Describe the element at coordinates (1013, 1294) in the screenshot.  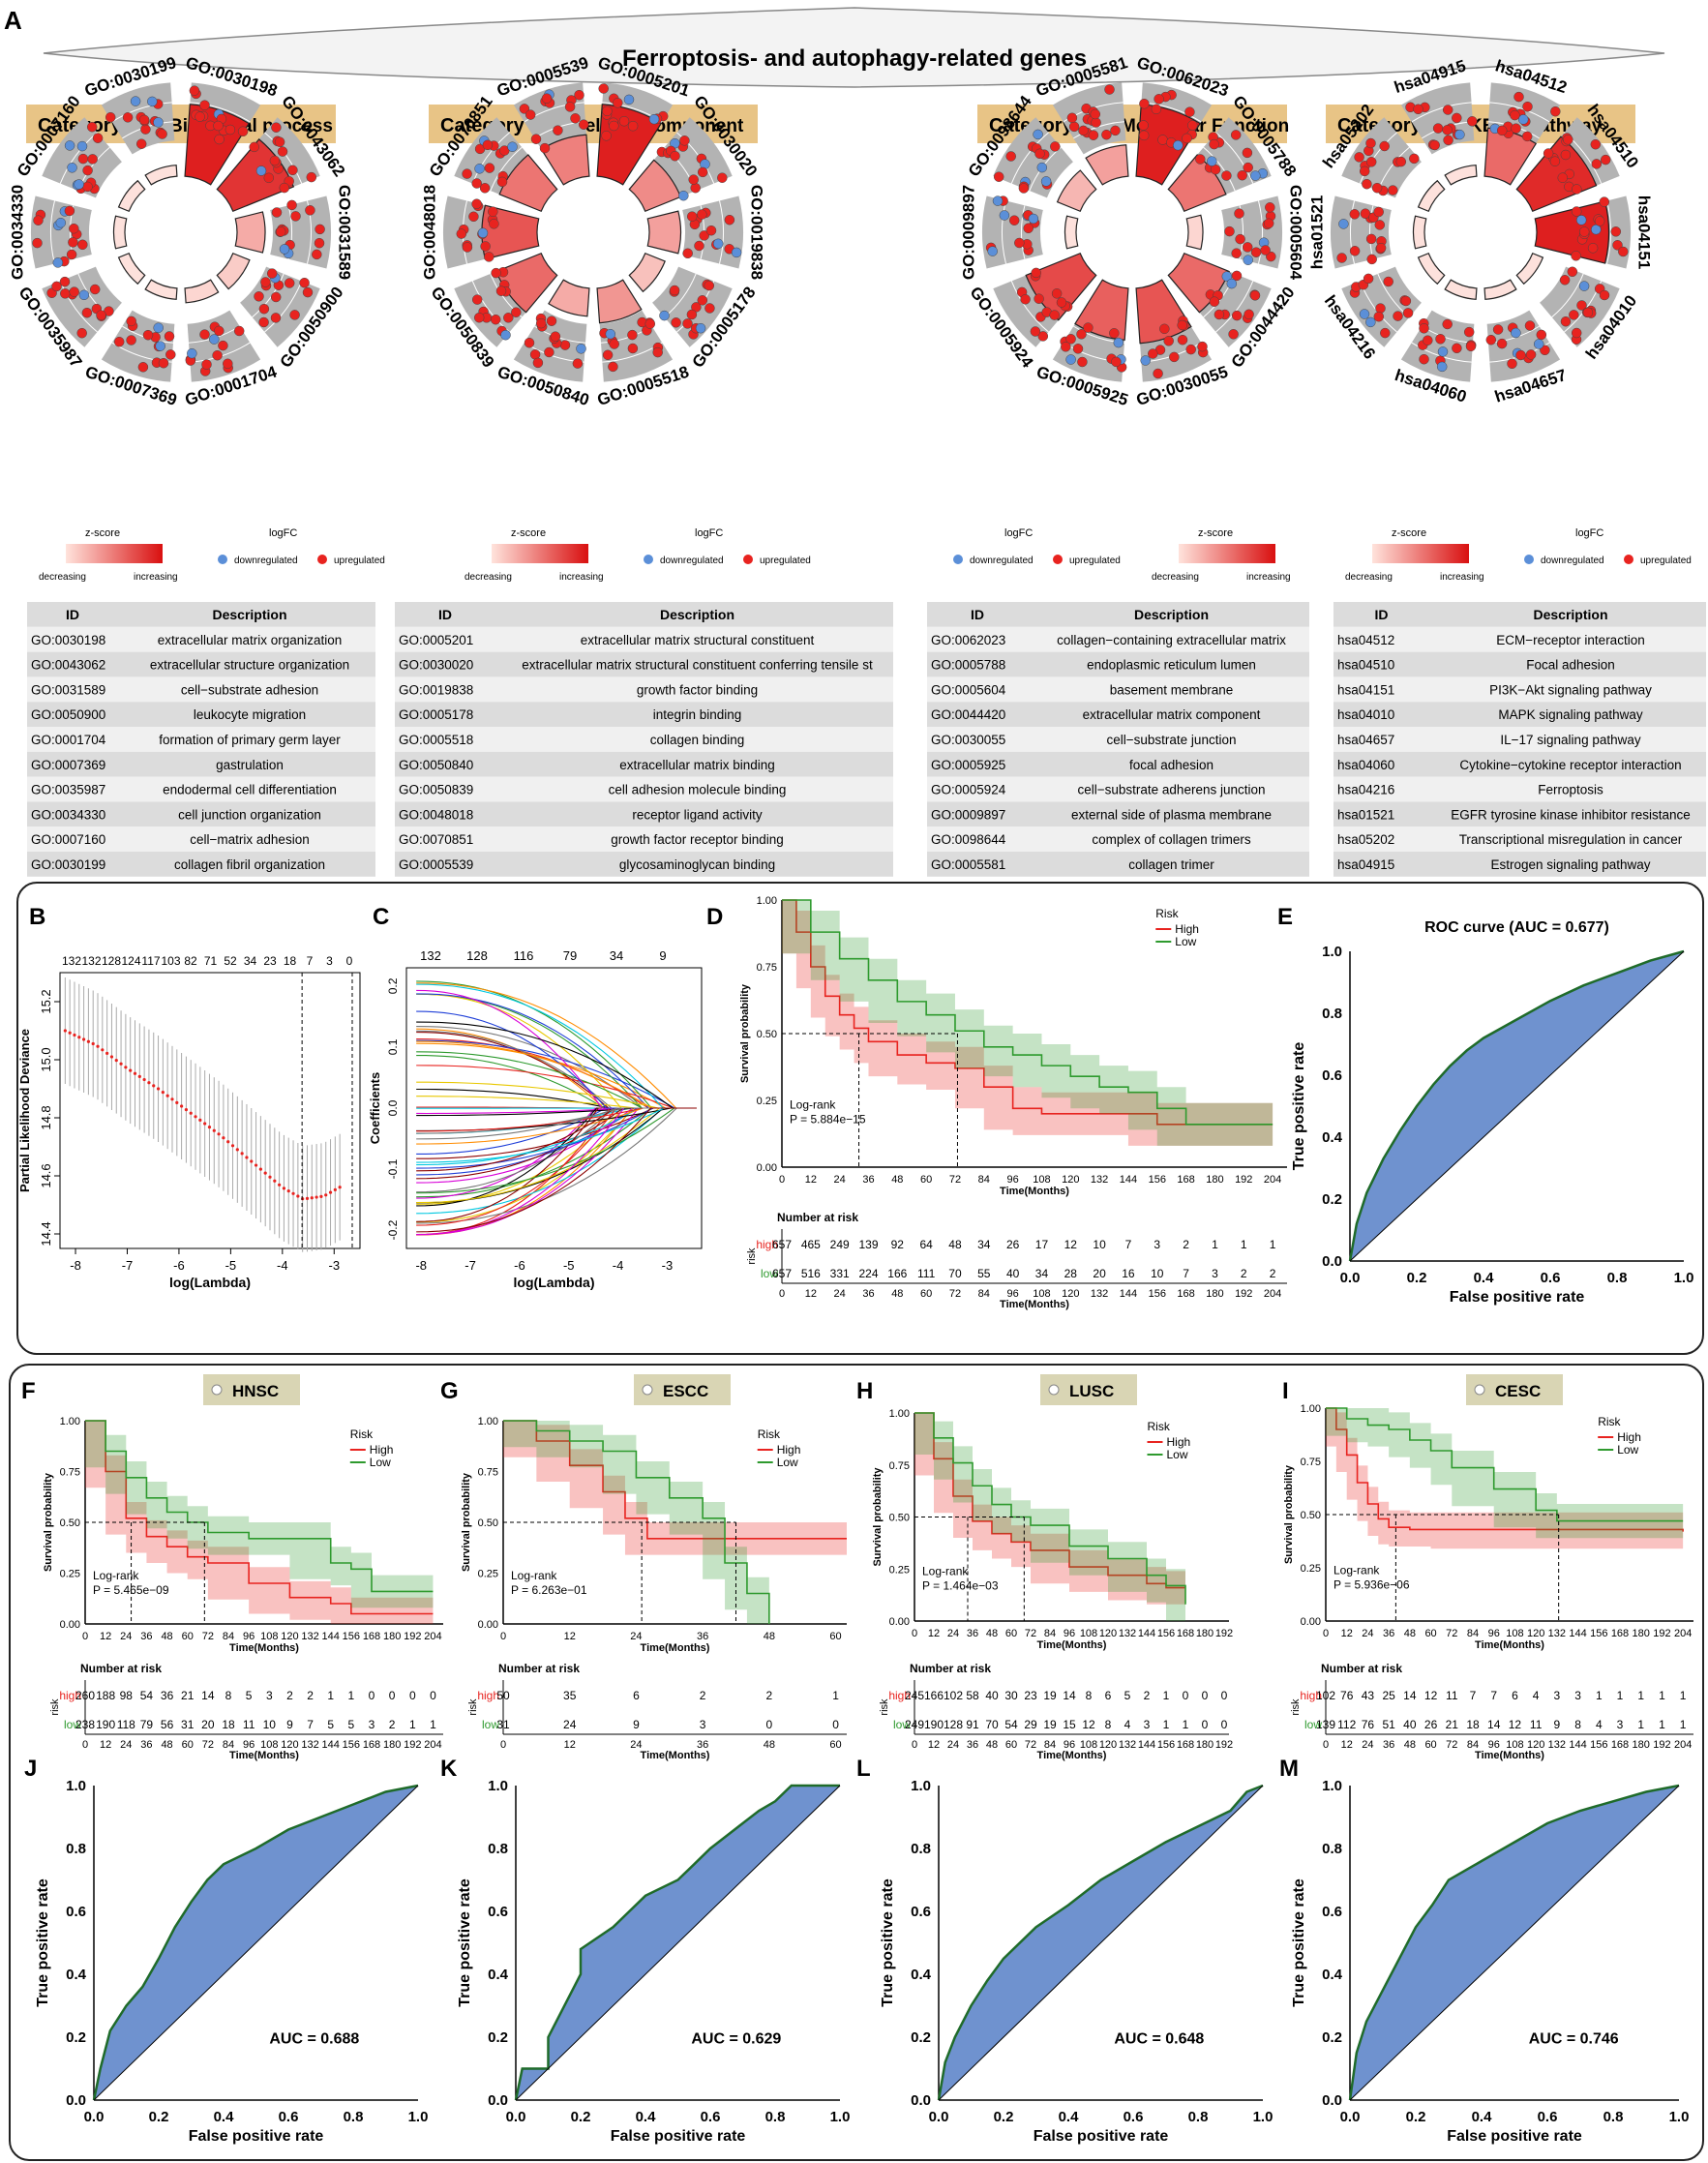
I see `risk-x-tick: 96` at that location.